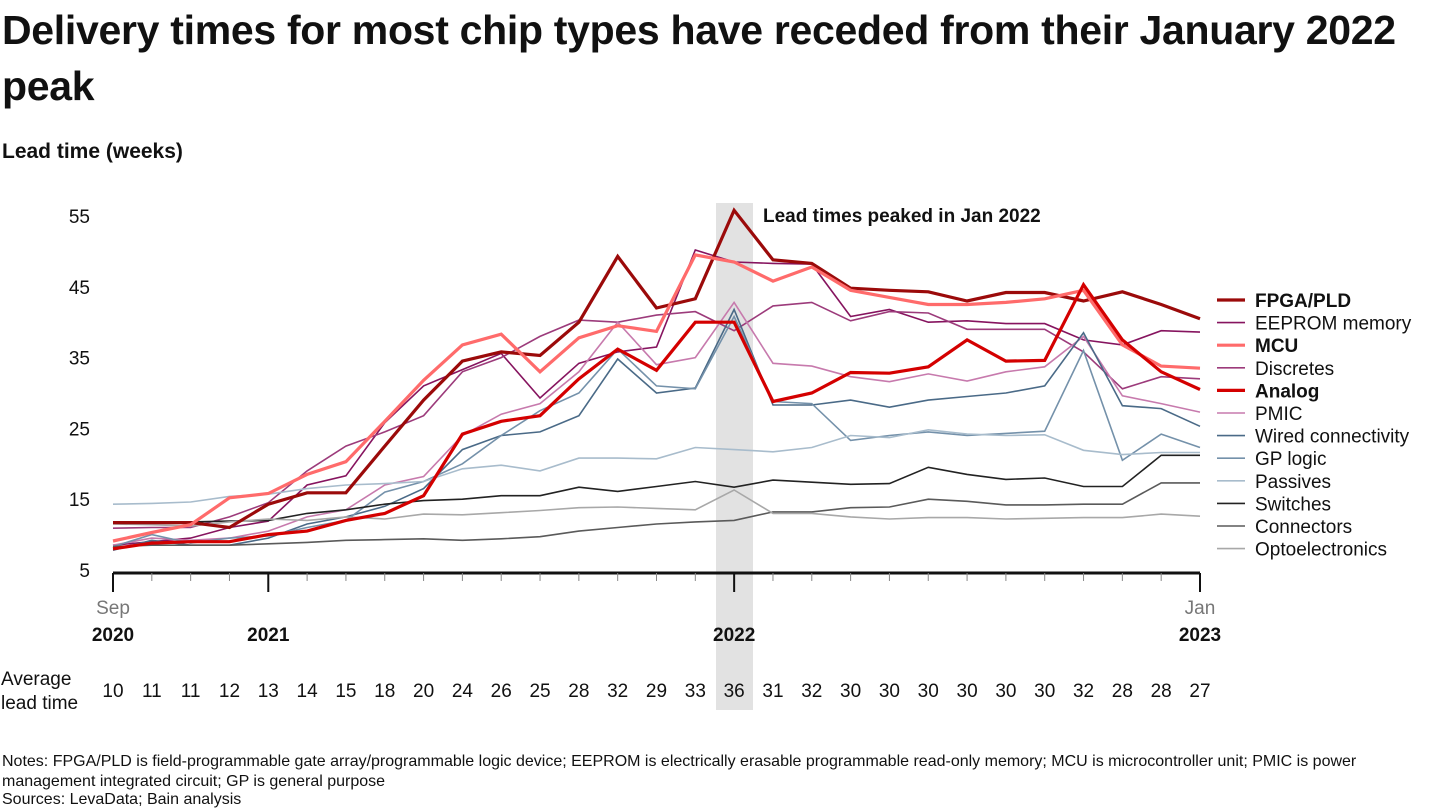 The height and width of the screenshot is (810, 1440). What do you see at coordinates (39, 703) in the screenshot?
I see `average-lead-time-label: lead time` at bounding box center [39, 703].